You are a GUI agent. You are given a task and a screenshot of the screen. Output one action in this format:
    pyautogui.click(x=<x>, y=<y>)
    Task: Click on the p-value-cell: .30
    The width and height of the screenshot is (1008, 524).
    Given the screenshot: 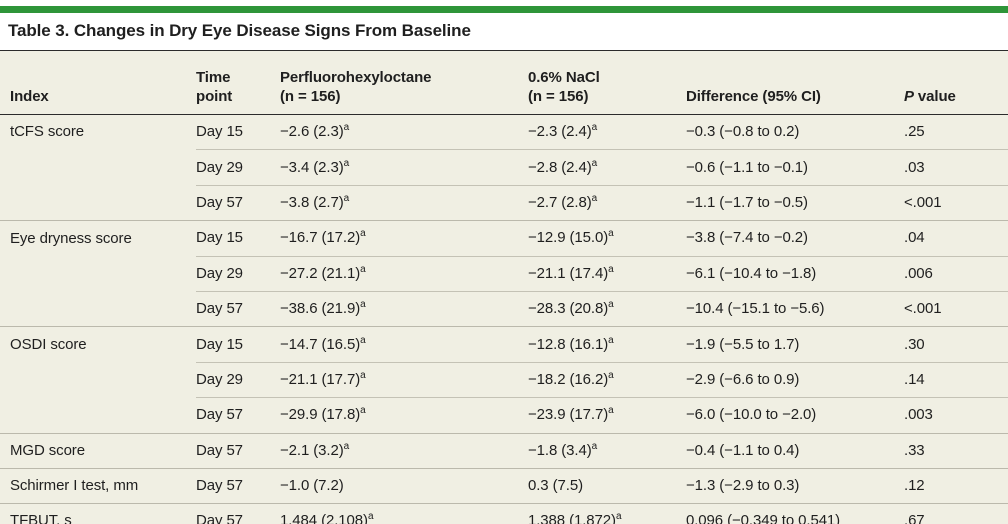 What is the action you would take?
    pyautogui.click(x=956, y=344)
    